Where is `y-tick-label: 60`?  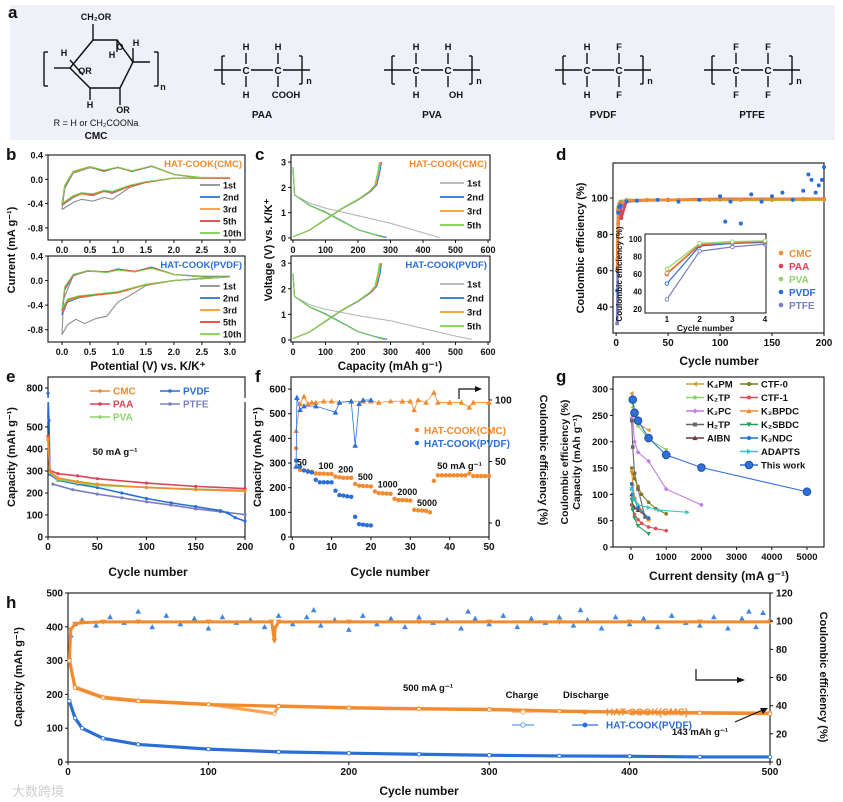 y-tick-label: 60 is located at coordinates (603, 271).